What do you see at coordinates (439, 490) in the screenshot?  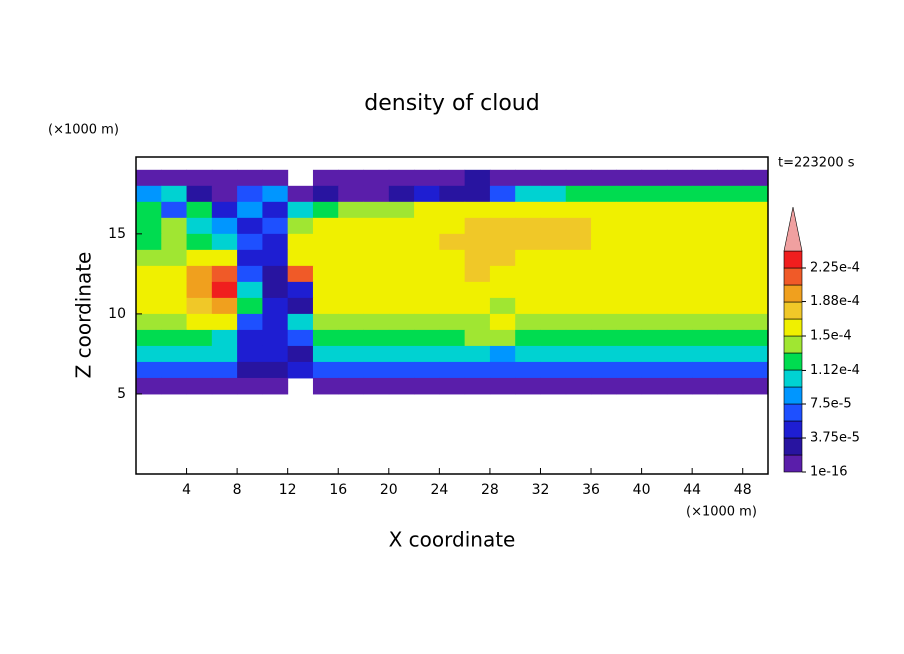 I see `x-tick-label: 24` at bounding box center [439, 490].